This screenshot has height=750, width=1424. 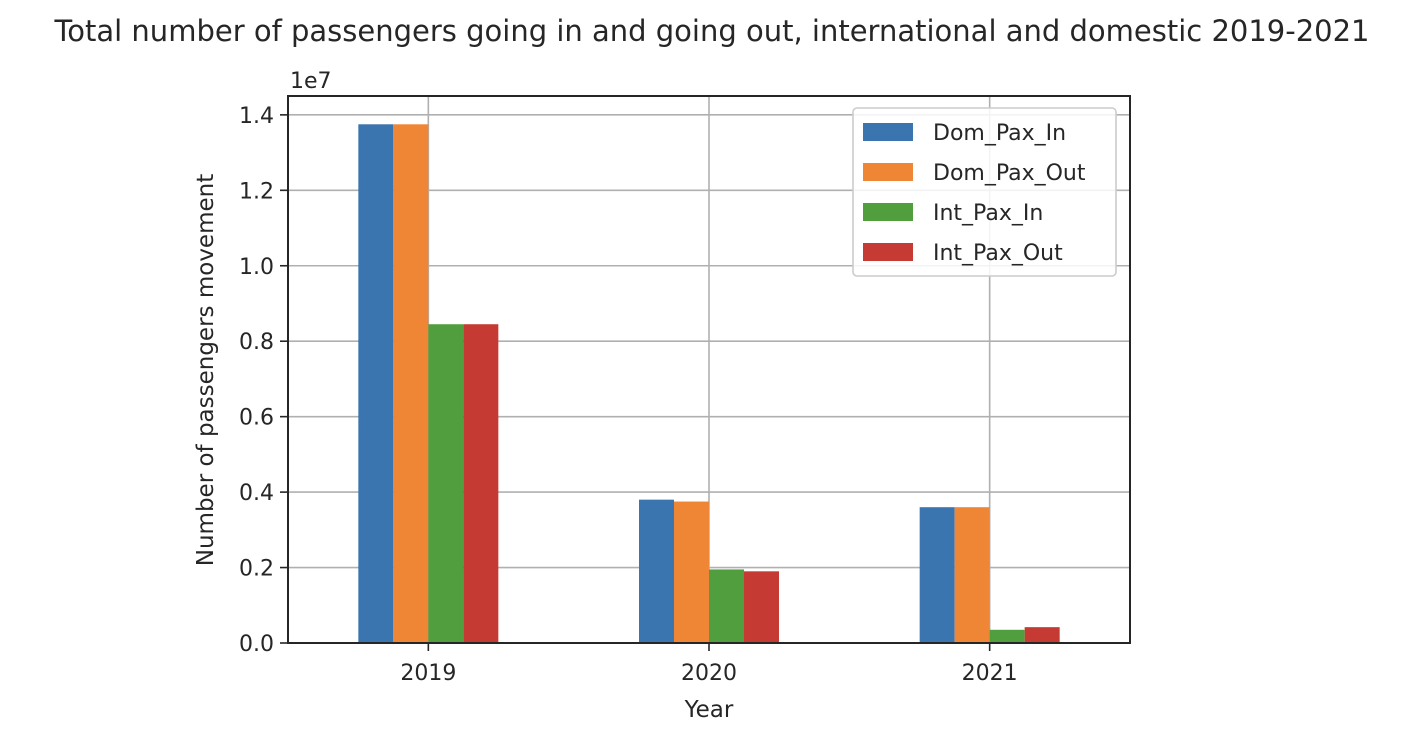 What do you see at coordinates (206, 370) in the screenshot?
I see `y-axis-label: Number of passengers movement` at bounding box center [206, 370].